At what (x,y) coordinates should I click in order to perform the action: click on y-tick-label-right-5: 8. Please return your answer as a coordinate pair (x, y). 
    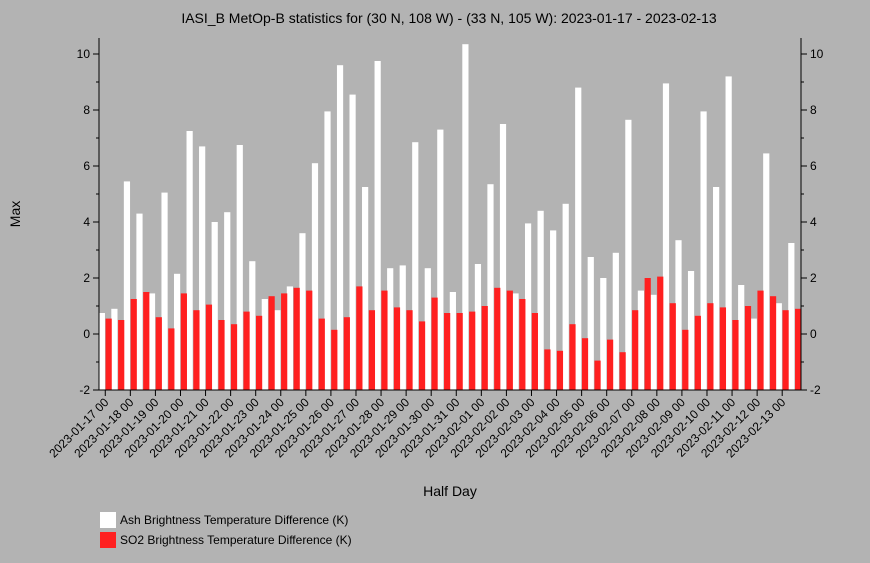
    Looking at the image, I should click on (813, 110).